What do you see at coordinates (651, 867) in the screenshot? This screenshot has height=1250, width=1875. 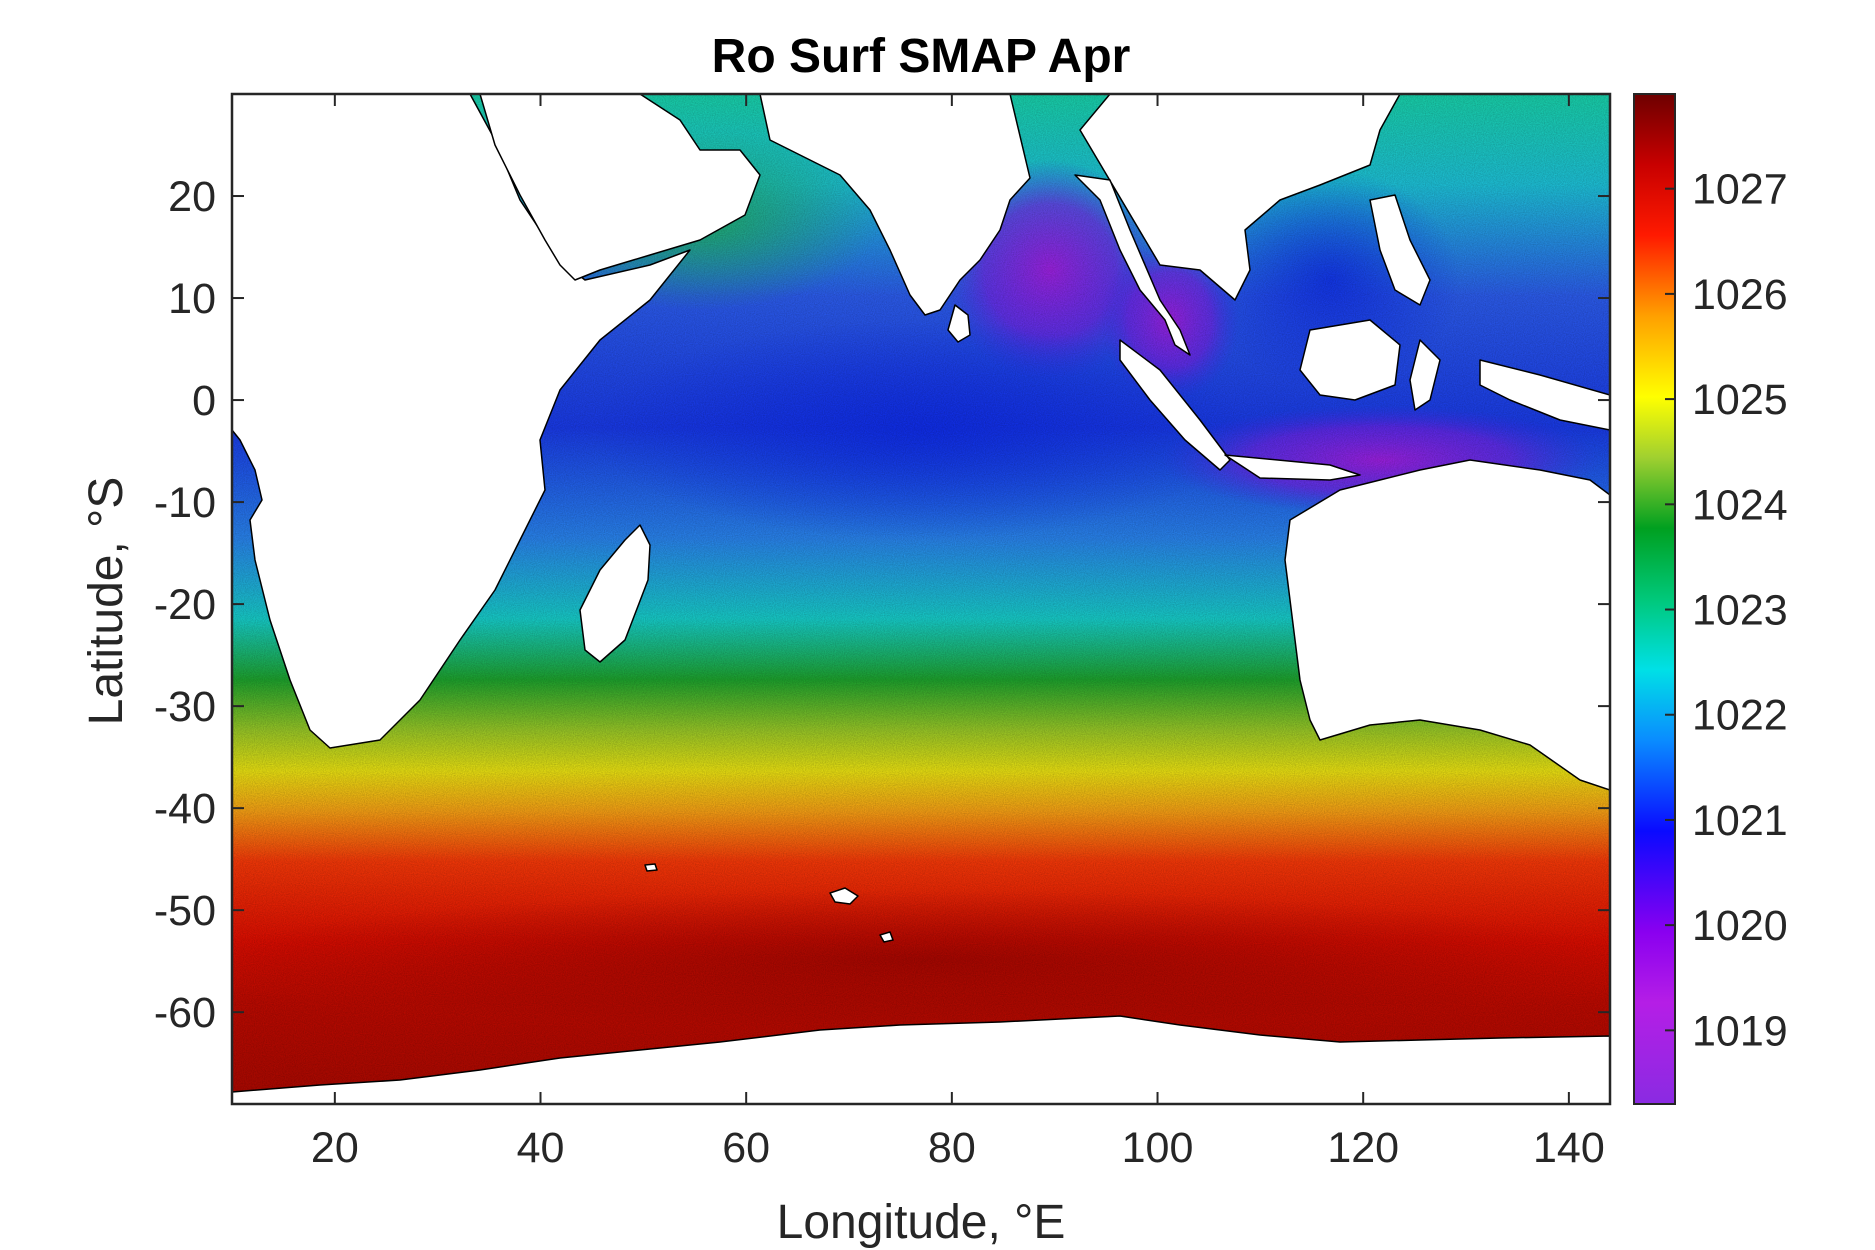 I see `land-crozet` at bounding box center [651, 867].